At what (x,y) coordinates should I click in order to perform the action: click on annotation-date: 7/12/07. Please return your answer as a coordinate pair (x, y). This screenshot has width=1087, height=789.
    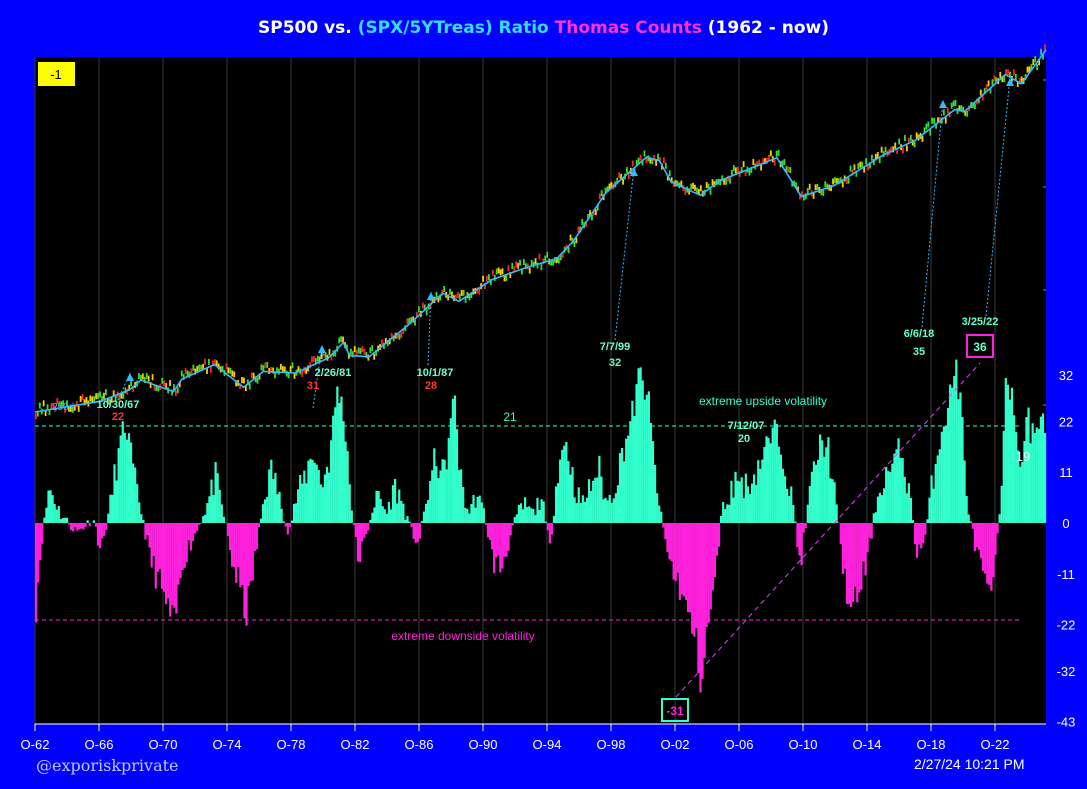
    Looking at the image, I should click on (746, 426).